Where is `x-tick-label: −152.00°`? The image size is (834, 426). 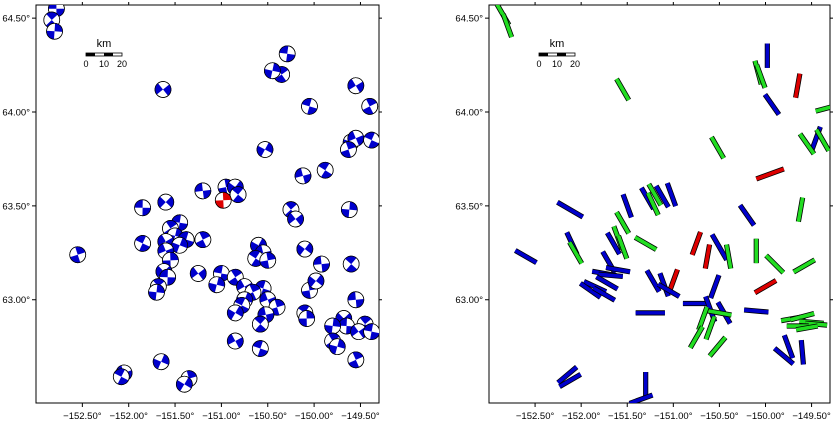 x-tick-label: −152.00° is located at coordinates (128, 416).